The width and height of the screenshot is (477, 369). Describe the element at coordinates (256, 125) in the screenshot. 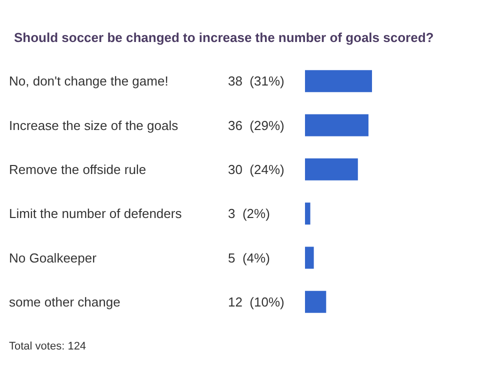

I see `data-label: 36 (29%)` at that location.